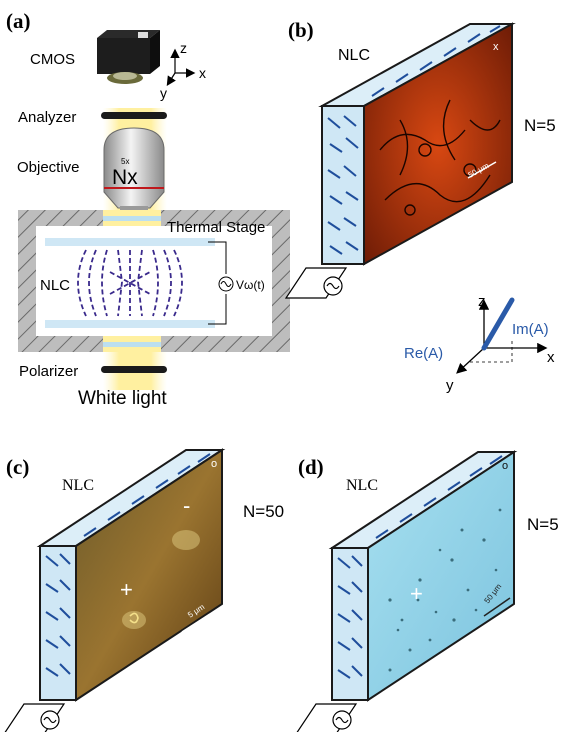 This screenshot has height=732, width=567. I want to click on objective-mark: Nx, so click(125, 177).